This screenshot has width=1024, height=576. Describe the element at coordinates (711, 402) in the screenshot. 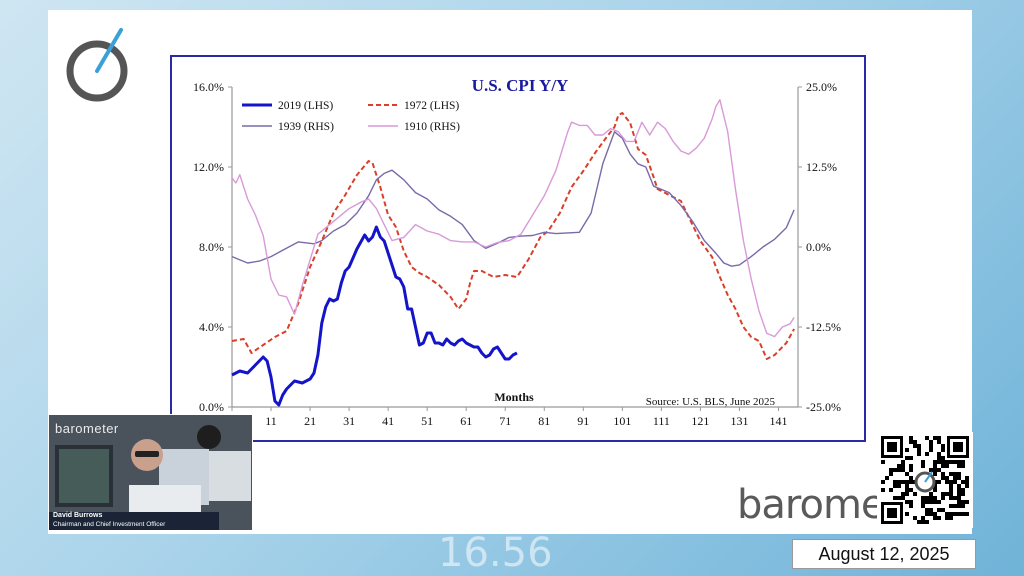

I see `source-note: Source: U.S. BLS, June 2025` at that location.